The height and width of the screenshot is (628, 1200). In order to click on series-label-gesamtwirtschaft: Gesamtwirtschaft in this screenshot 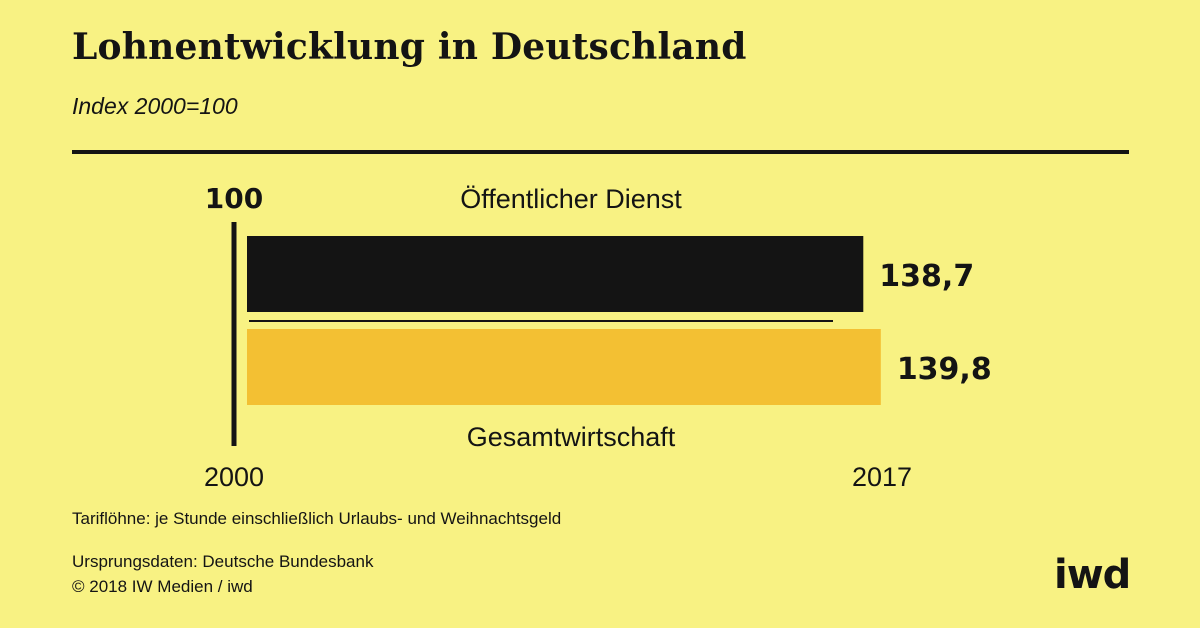, I will do `click(571, 437)`.